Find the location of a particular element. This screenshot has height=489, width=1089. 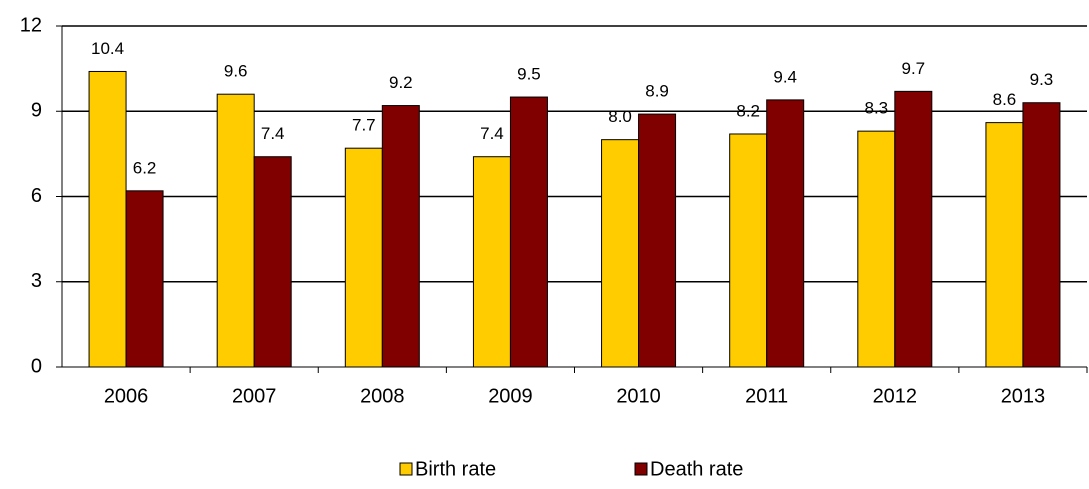

value-label: 8.0 is located at coordinates (620, 116).